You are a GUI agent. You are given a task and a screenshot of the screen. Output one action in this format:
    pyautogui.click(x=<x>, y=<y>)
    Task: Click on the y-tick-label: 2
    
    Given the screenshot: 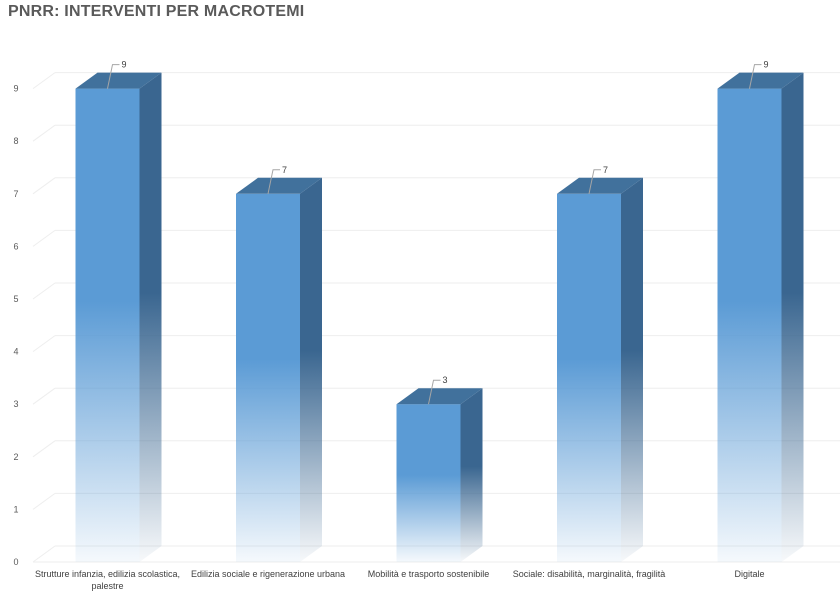 What is the action you would take?
    pyautogui.click(x=15, y=457)
    